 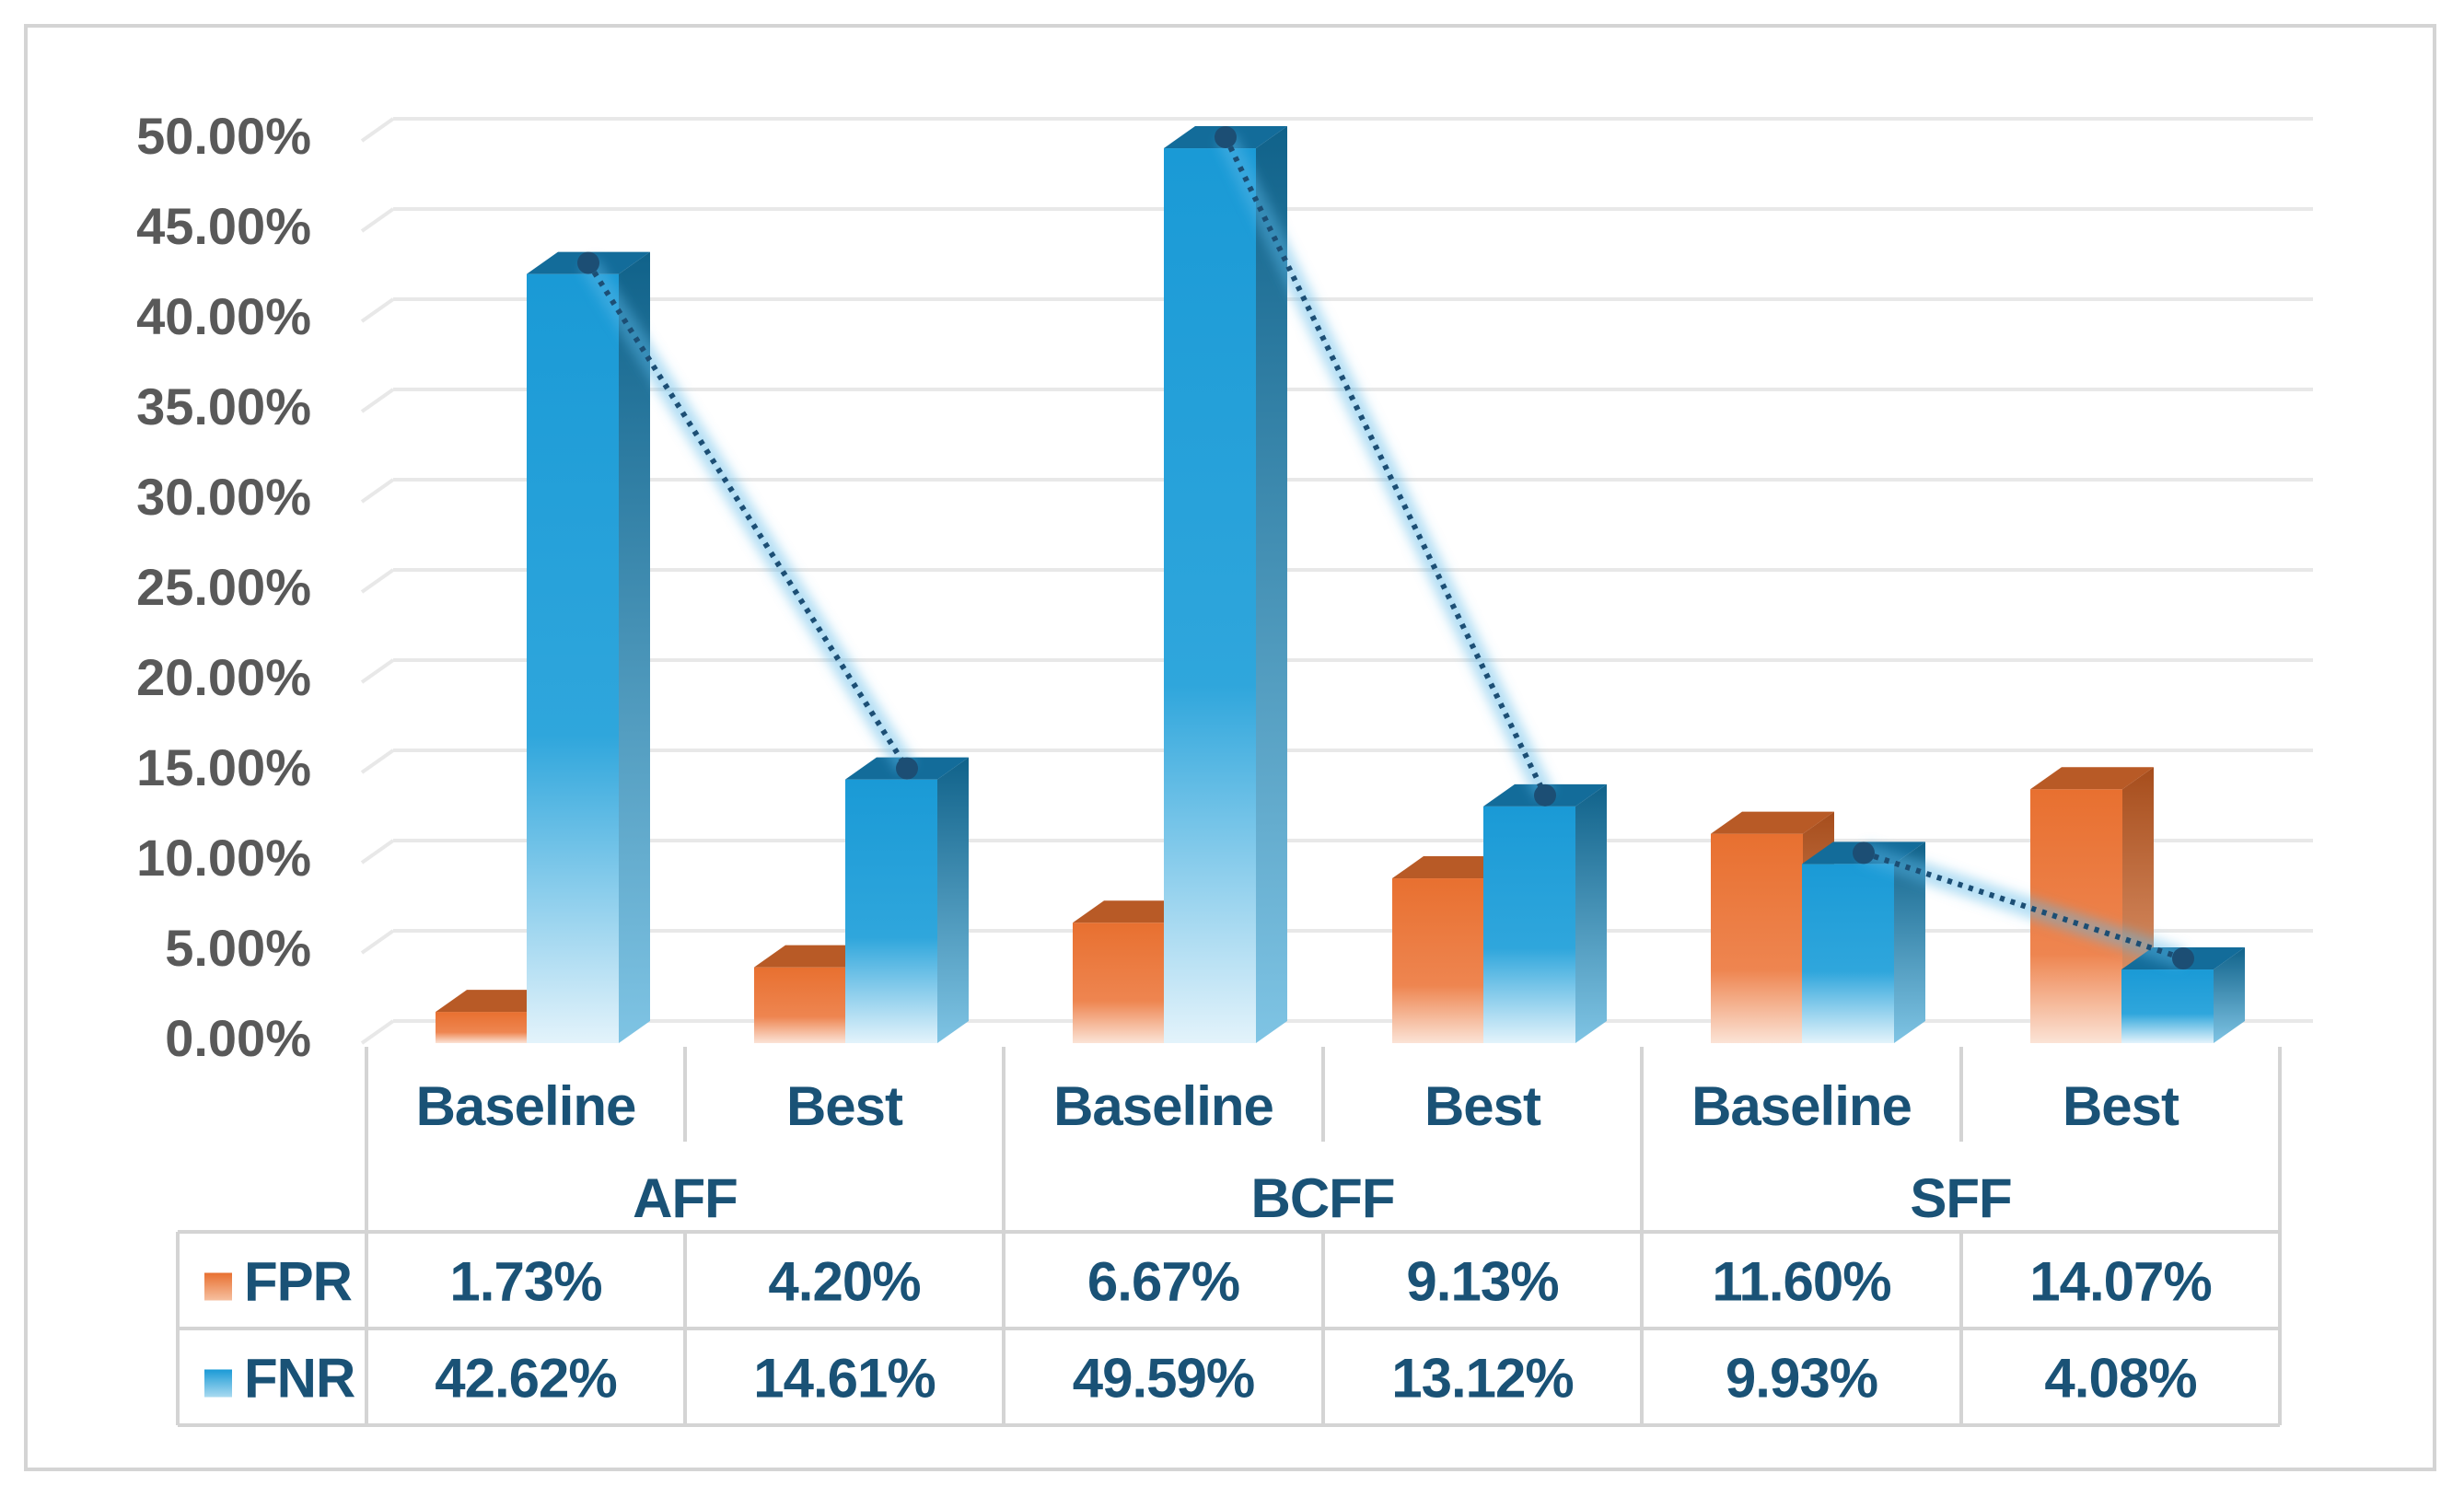 I want to click on y-tick-label: 45.00%, so click(x=223, y=226).